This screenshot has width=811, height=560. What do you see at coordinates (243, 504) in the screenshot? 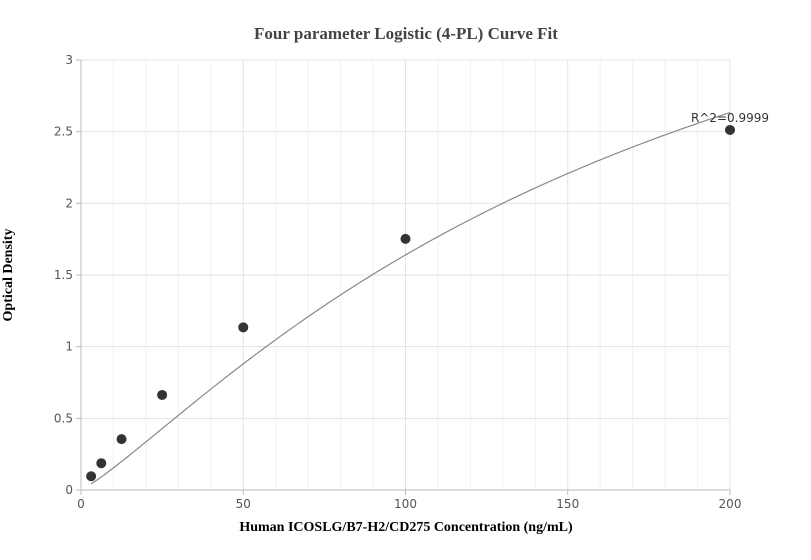
I see `x-tick-label: 50` at bounding box center [243, 504].